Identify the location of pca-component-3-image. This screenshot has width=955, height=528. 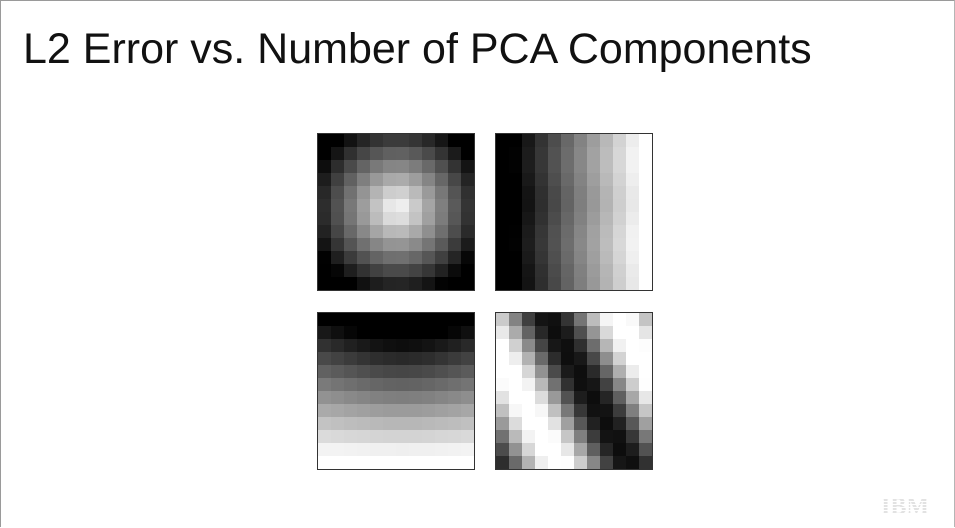
(396, 391).